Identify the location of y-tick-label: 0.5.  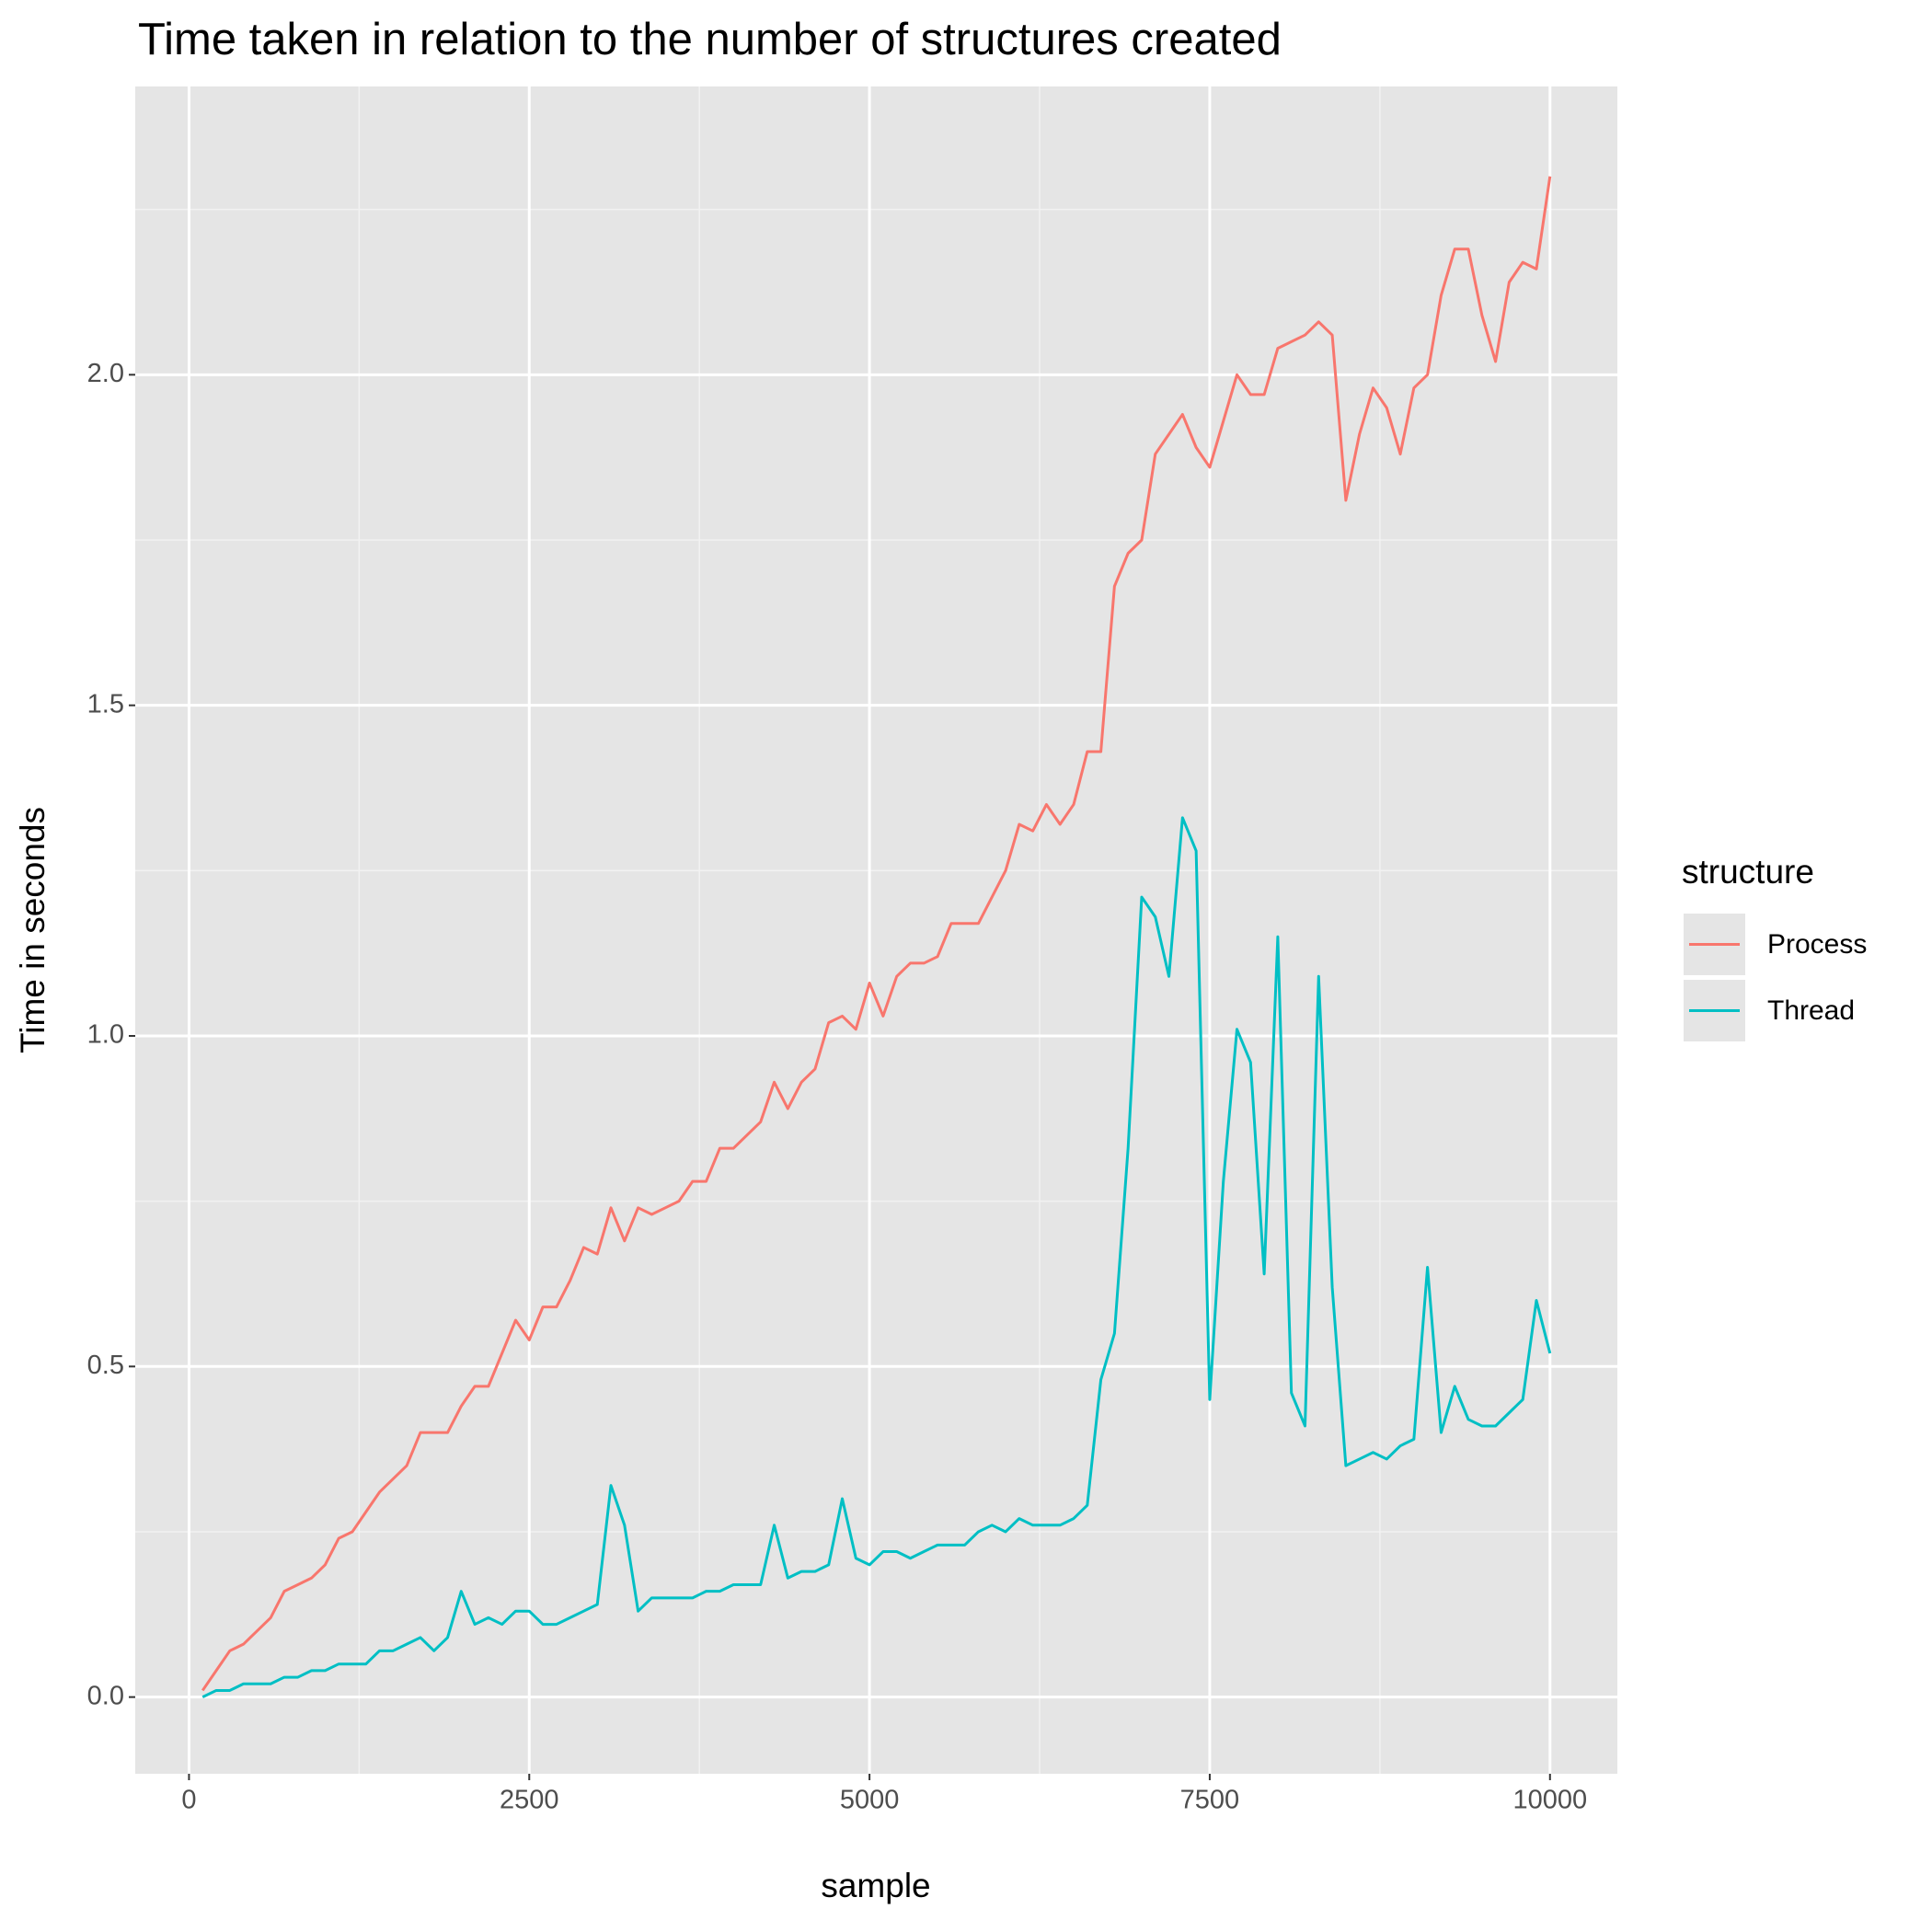
(105, 1365).